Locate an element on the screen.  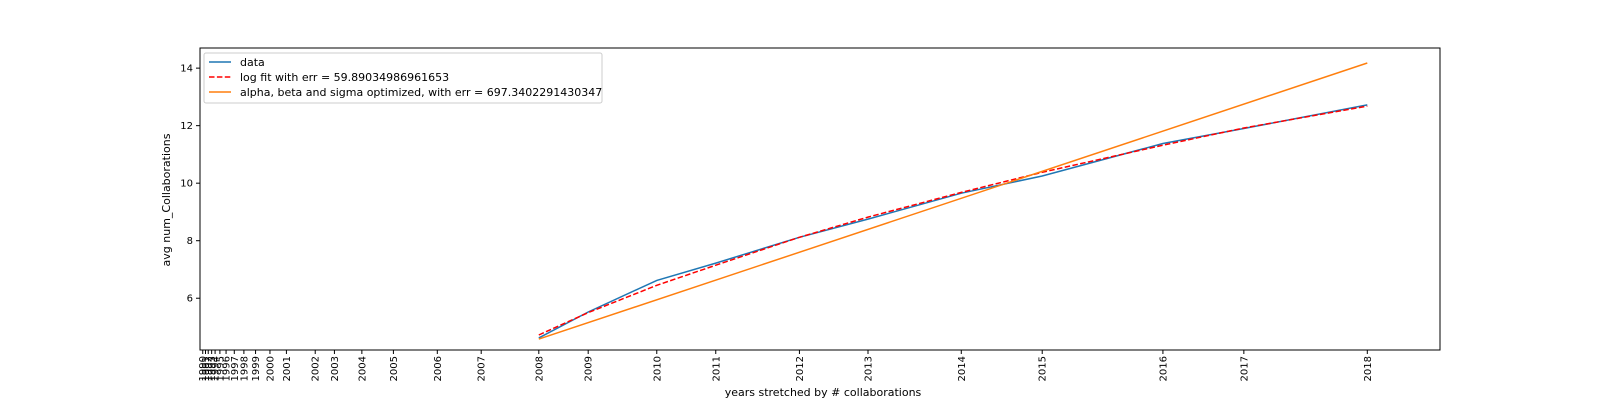
x-tick-label: 2008 is located at coordinates (539, 368).